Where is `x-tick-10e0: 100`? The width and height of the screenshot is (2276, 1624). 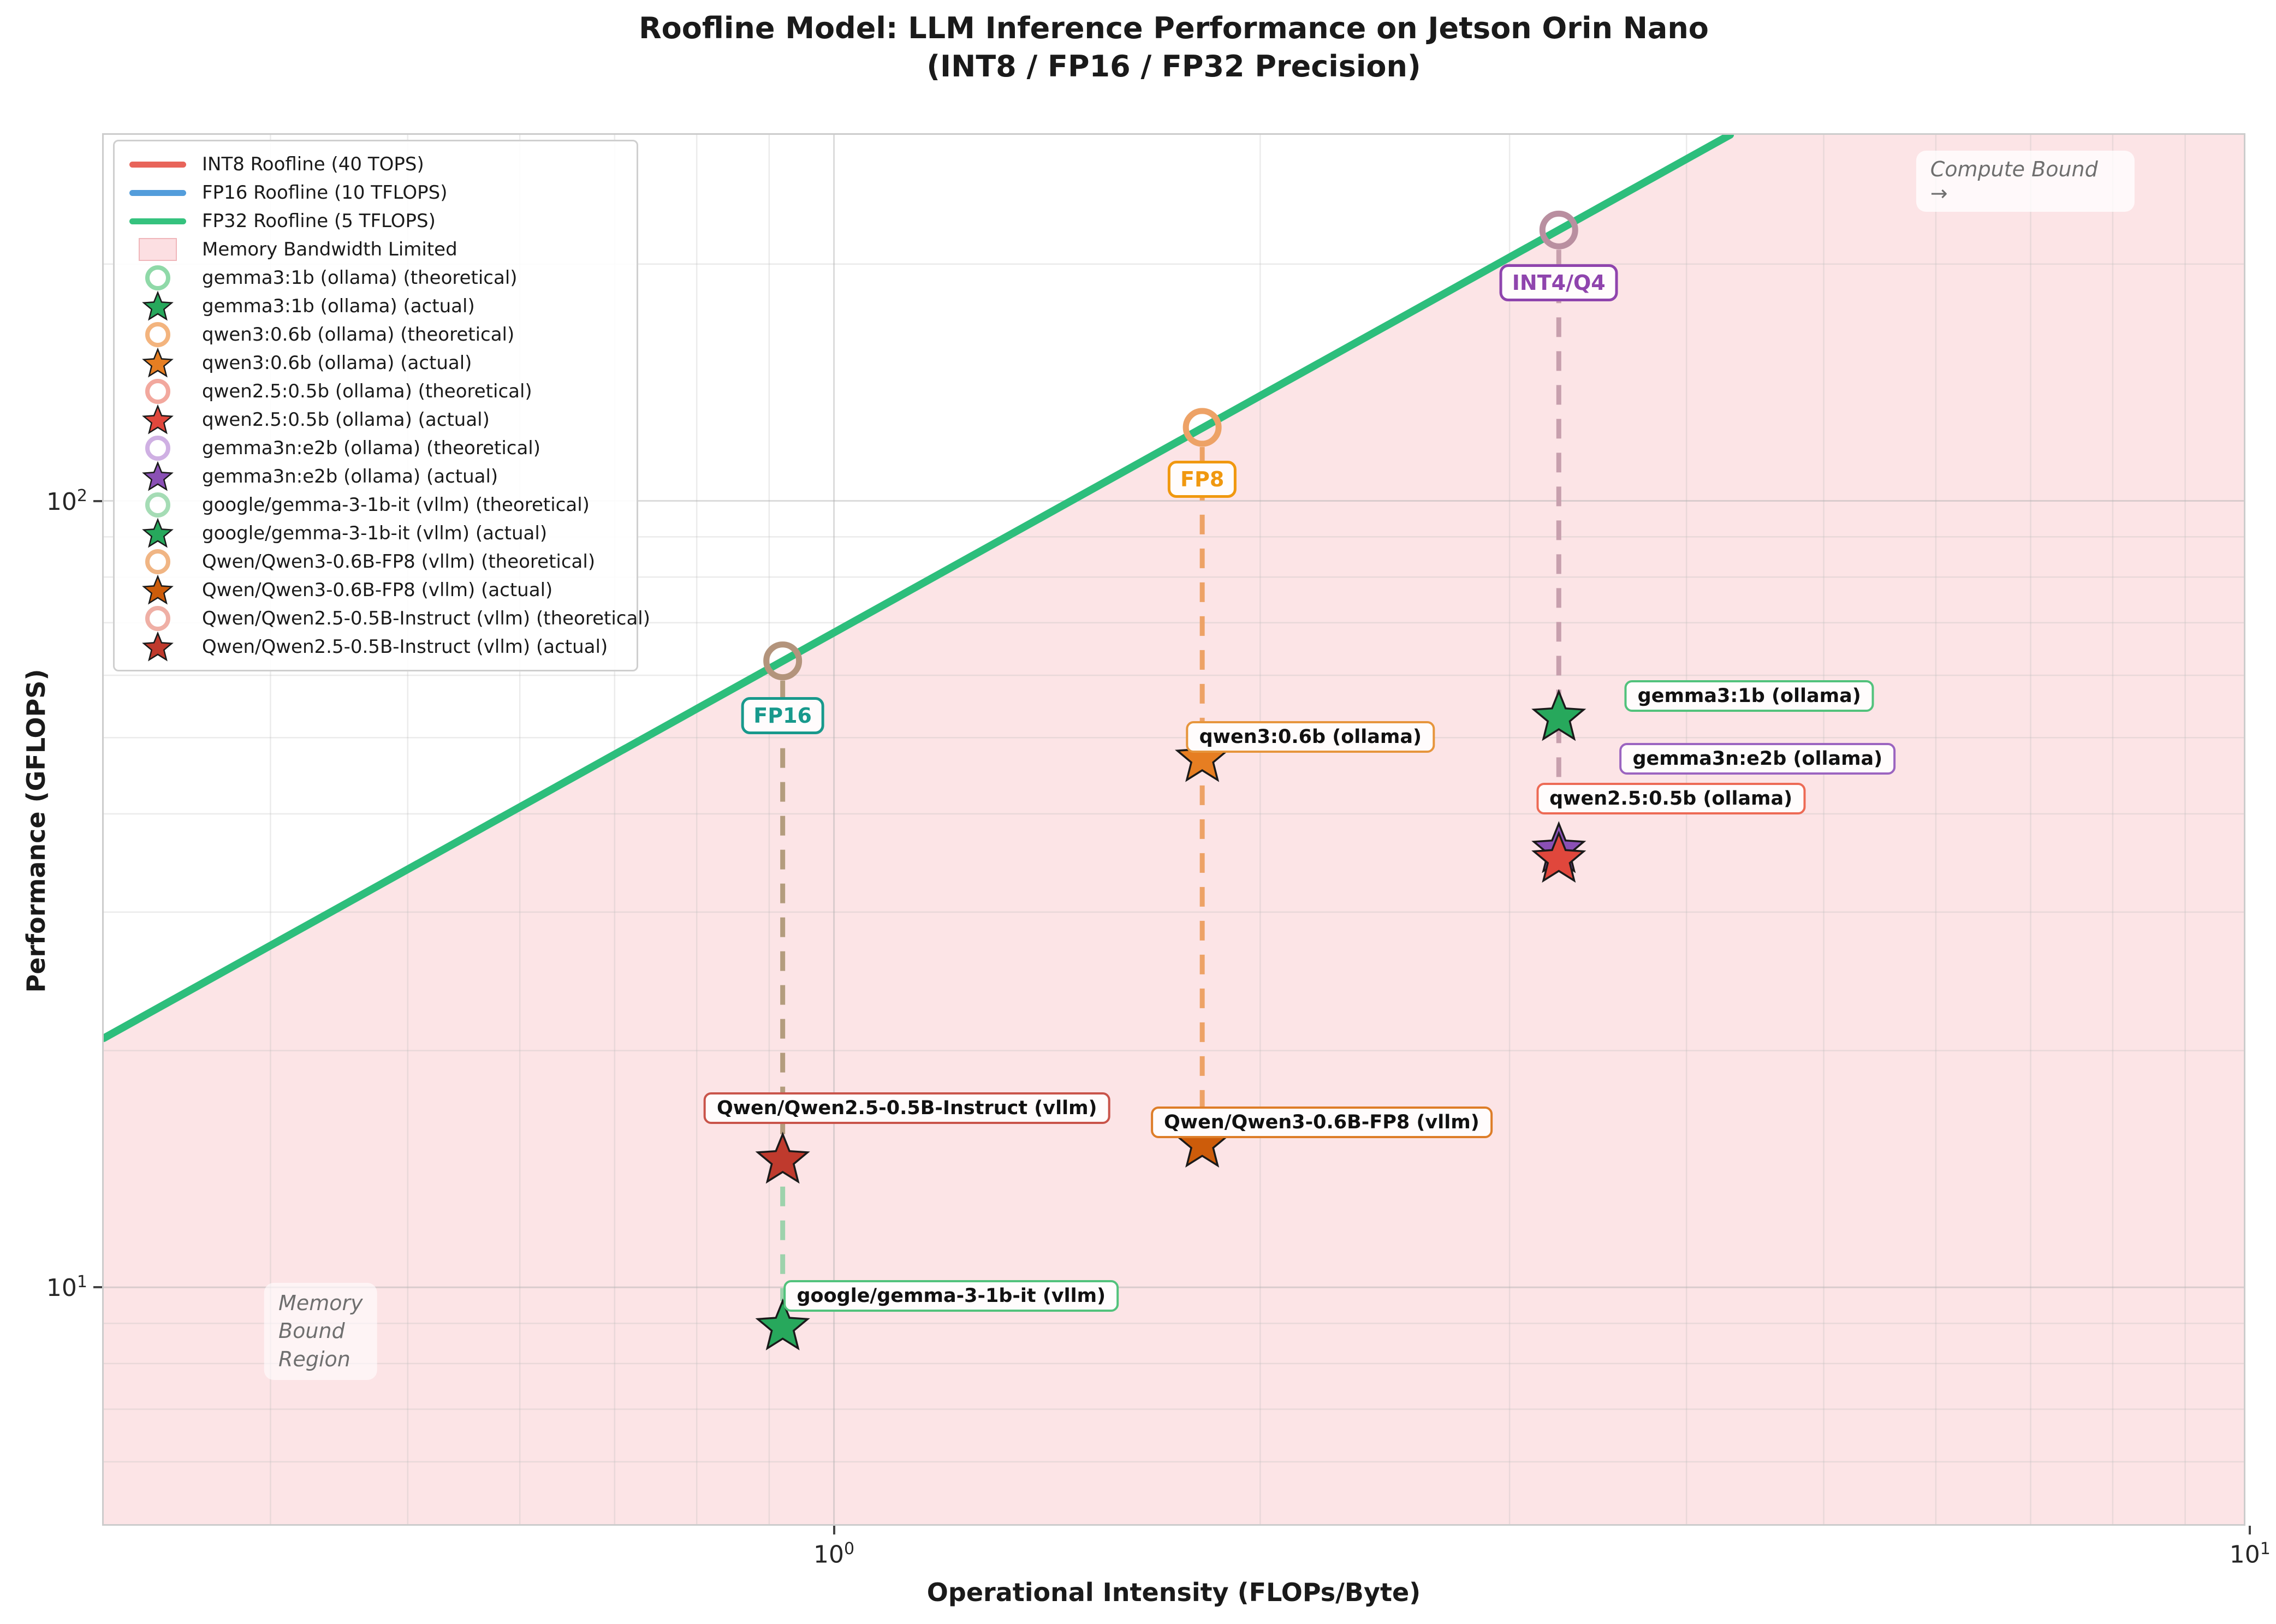
x-tick-10e0: 100 is located at coordinates (834, 1554).